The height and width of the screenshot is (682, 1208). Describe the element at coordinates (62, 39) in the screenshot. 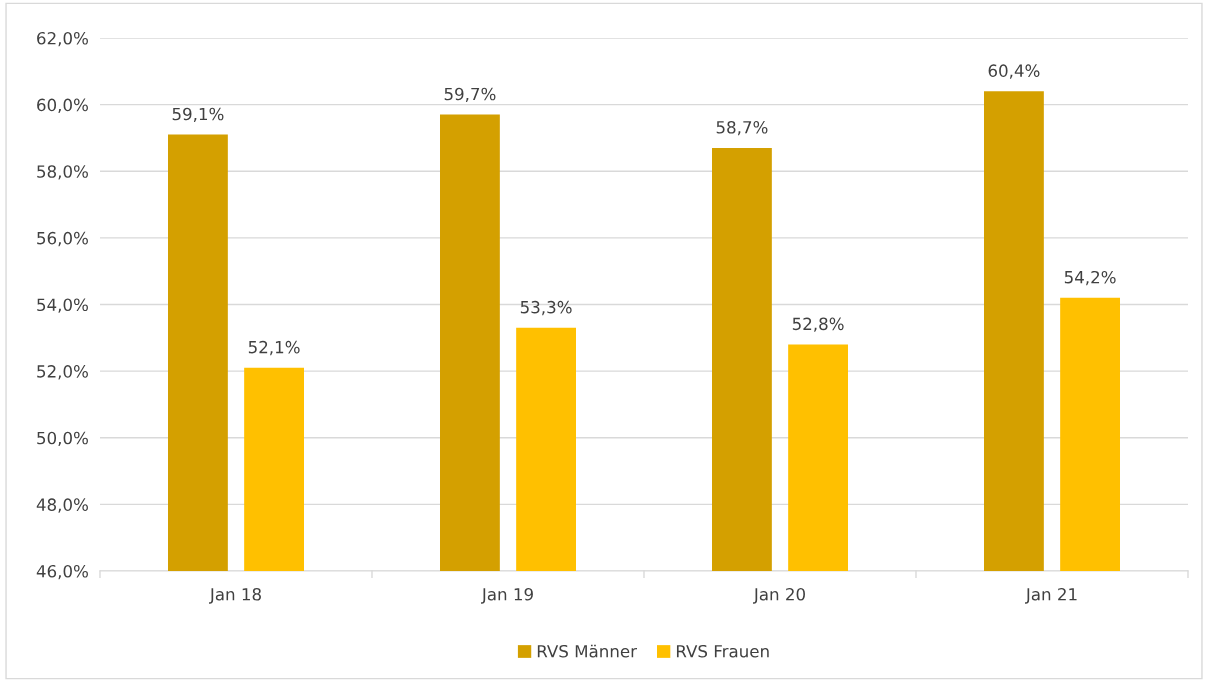

I see `y-tick-label: 62,0%` at that location.